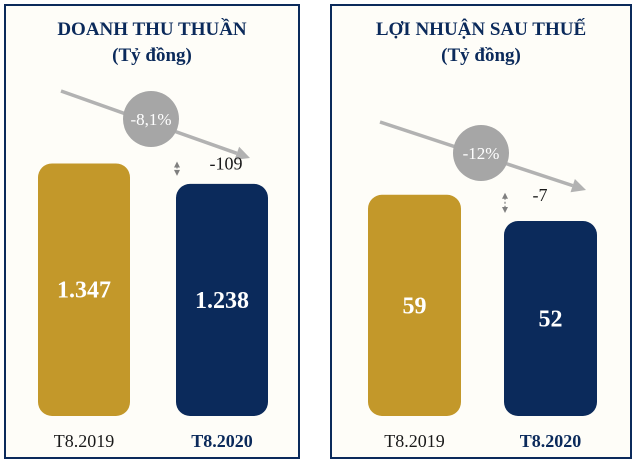 This screenshot has width=640, height=465. What do you see at coordinates (578, 185) in the screenshot?
I see `profit-trend-arrowhead` at bounding box center [578, 185].